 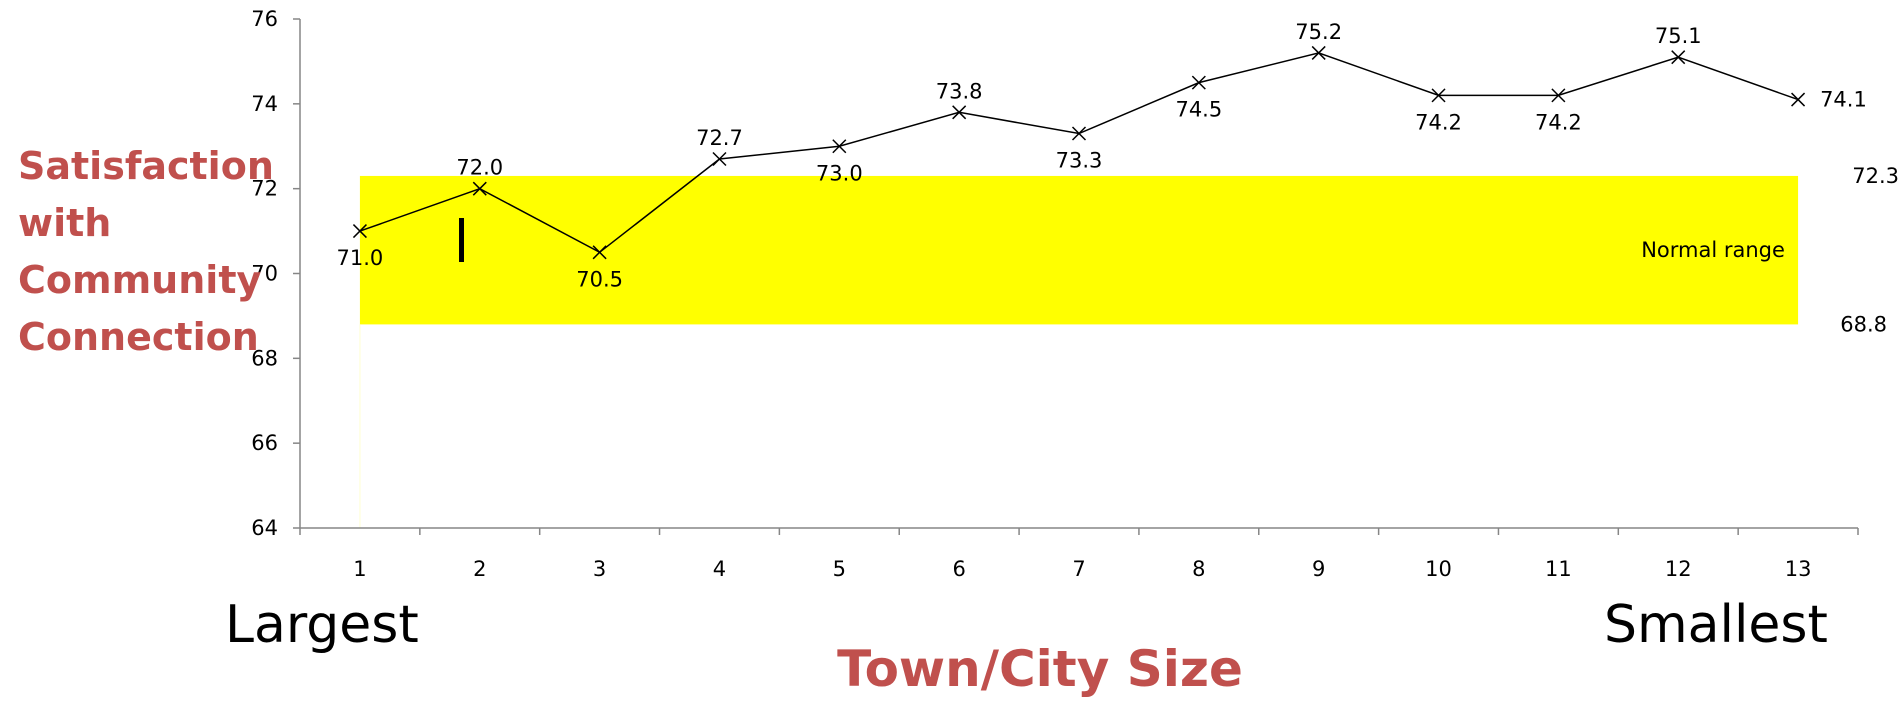 I want to click on x-tick-label: 7, so click(x=1078, y=569).